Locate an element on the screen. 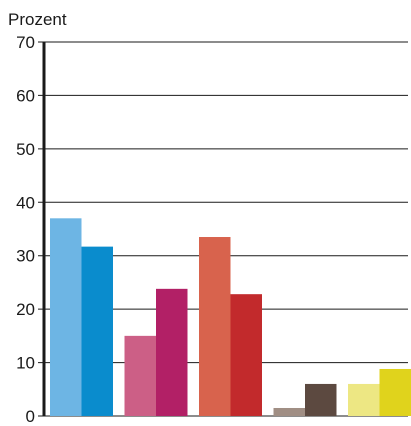  y-tick-label: 60 is located at coordinates (25, 95).